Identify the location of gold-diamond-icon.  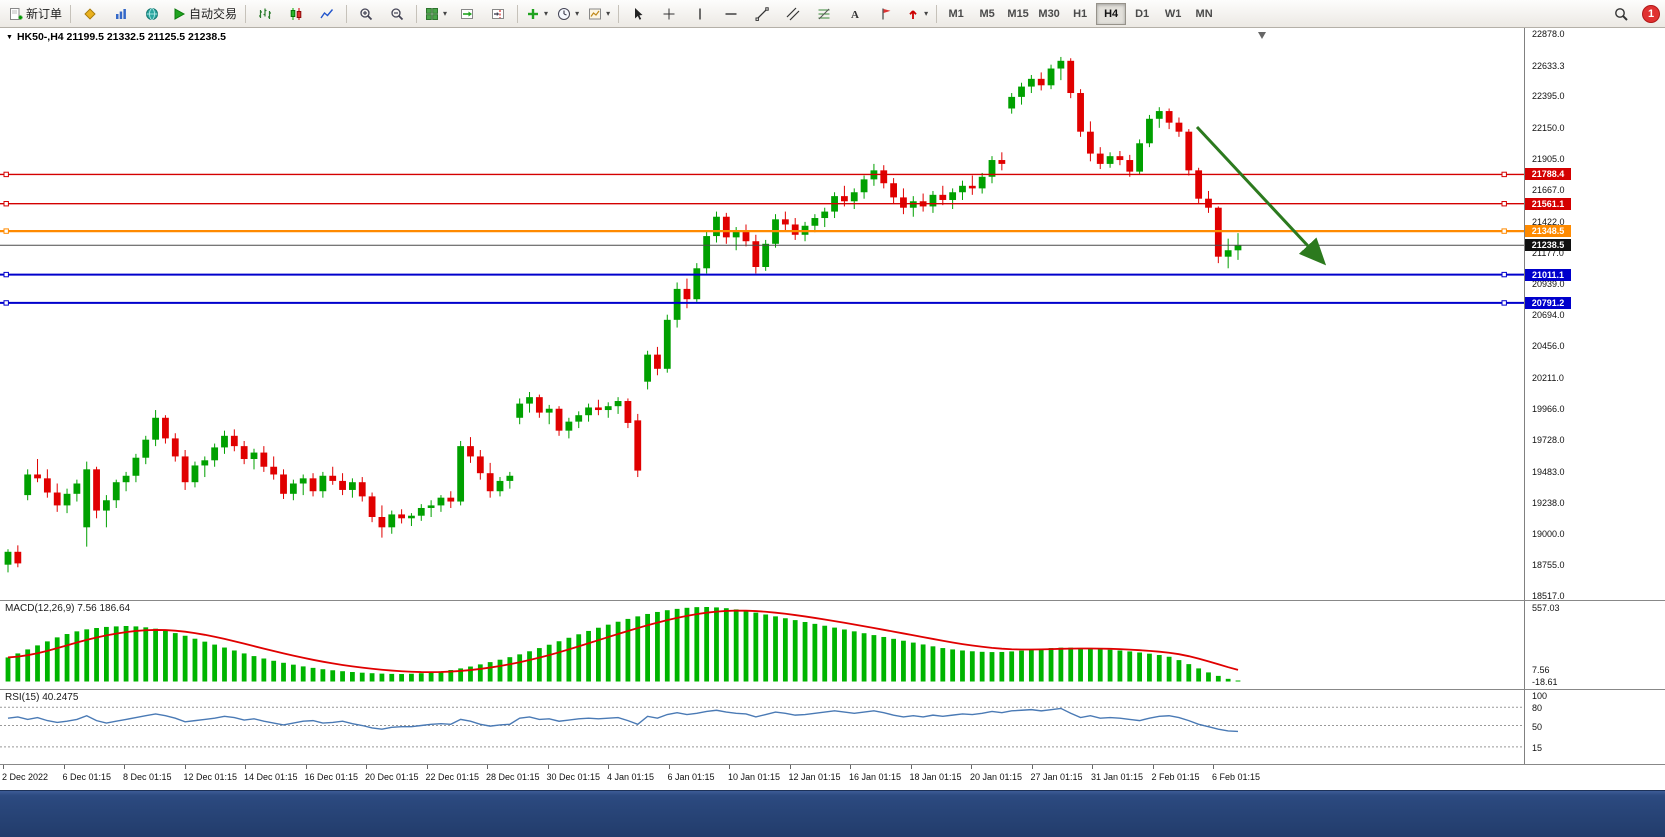
(90, 13).